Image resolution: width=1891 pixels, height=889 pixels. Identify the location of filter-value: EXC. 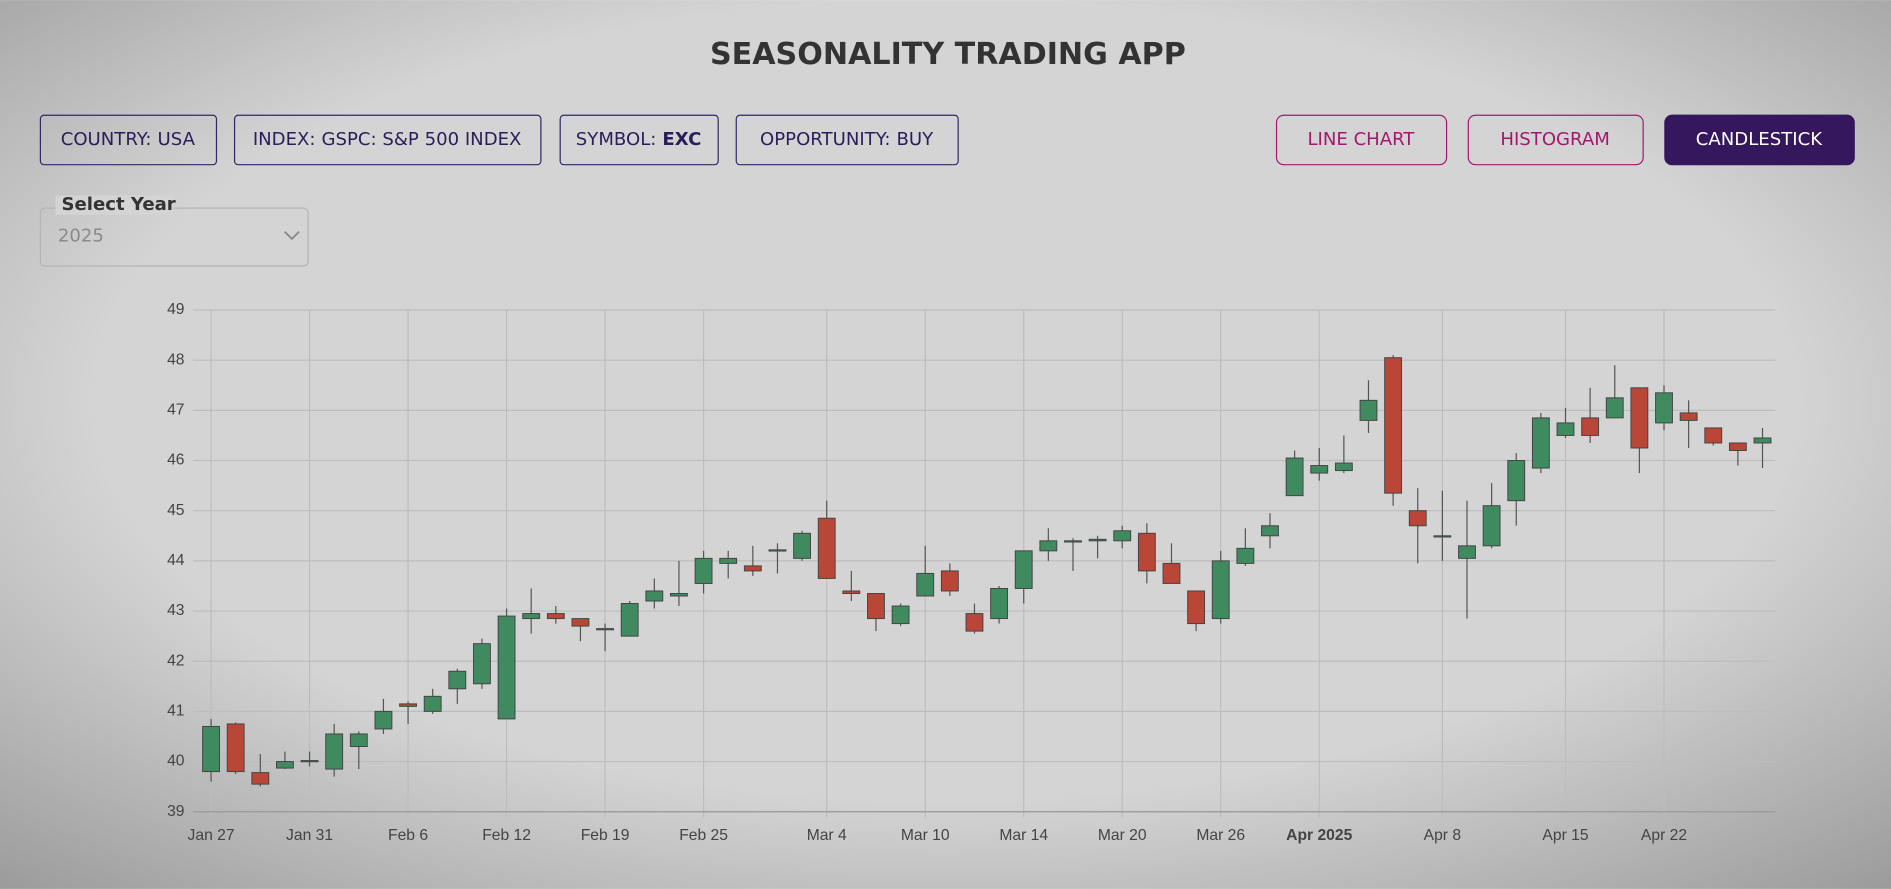
(681, 139).